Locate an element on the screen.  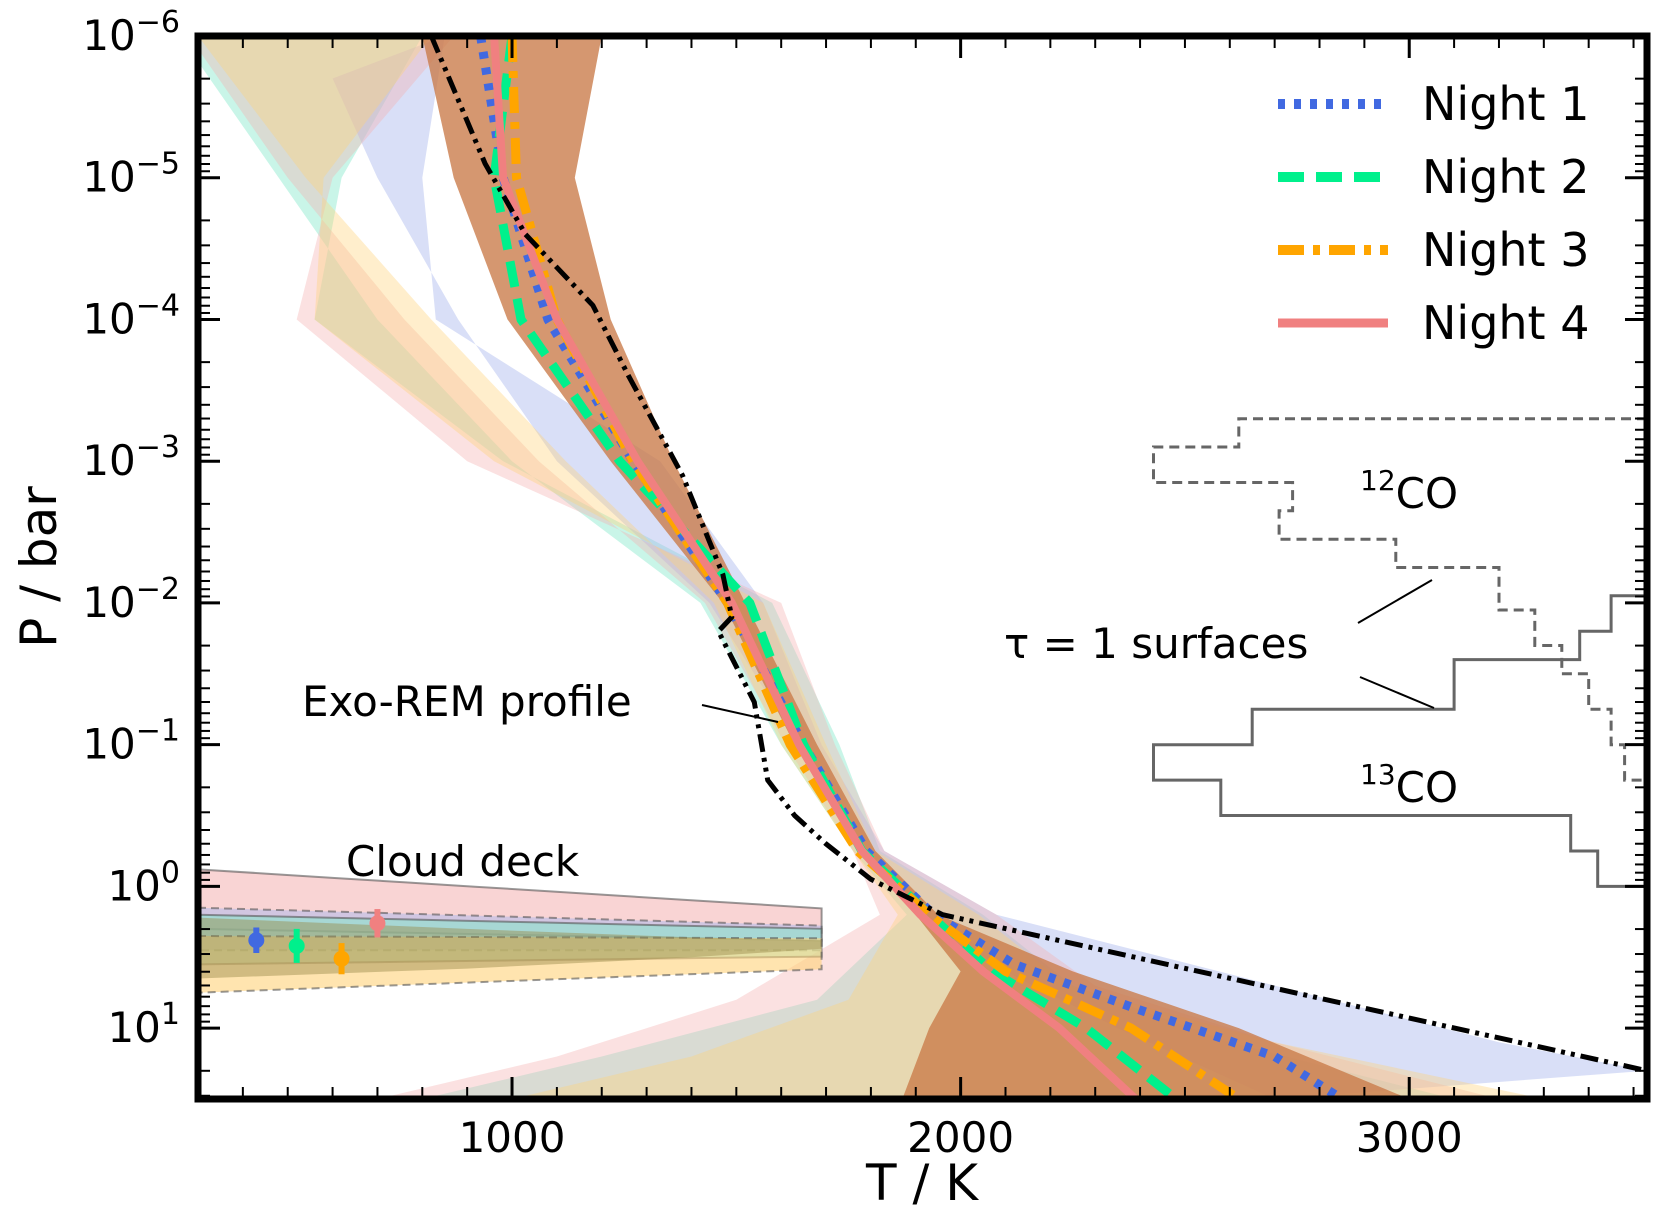
x-tick-label: 2000 is located at coordinates (960, 1137).